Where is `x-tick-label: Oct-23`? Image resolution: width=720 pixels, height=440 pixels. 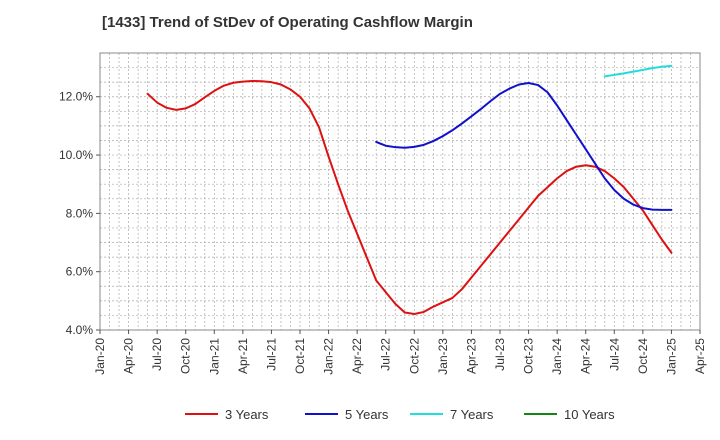
x-tick-label: Oct-23 is located at coordinates (529, 356).